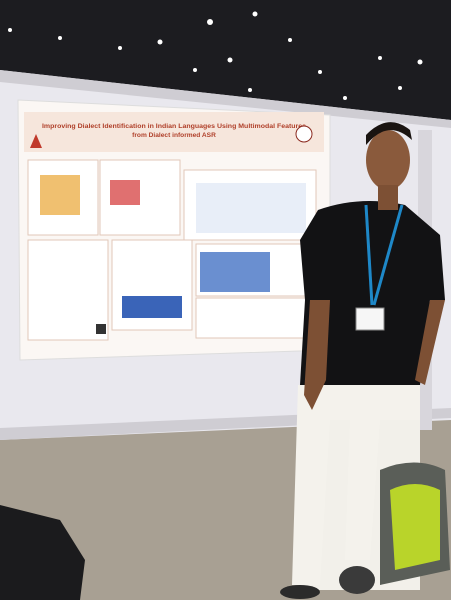 The image size is (451, 600). I want to click on poster-title: from Dialect informed ASR, so click(174, 135).